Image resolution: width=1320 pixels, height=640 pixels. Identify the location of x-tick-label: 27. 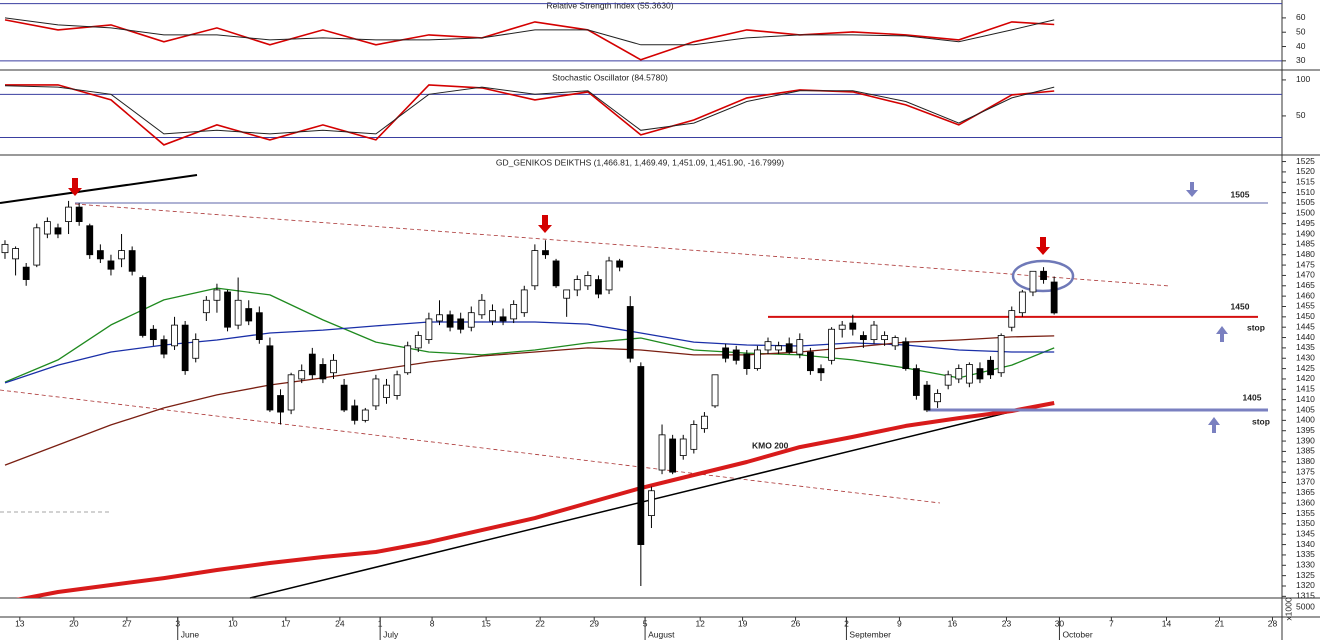
(127, 623).